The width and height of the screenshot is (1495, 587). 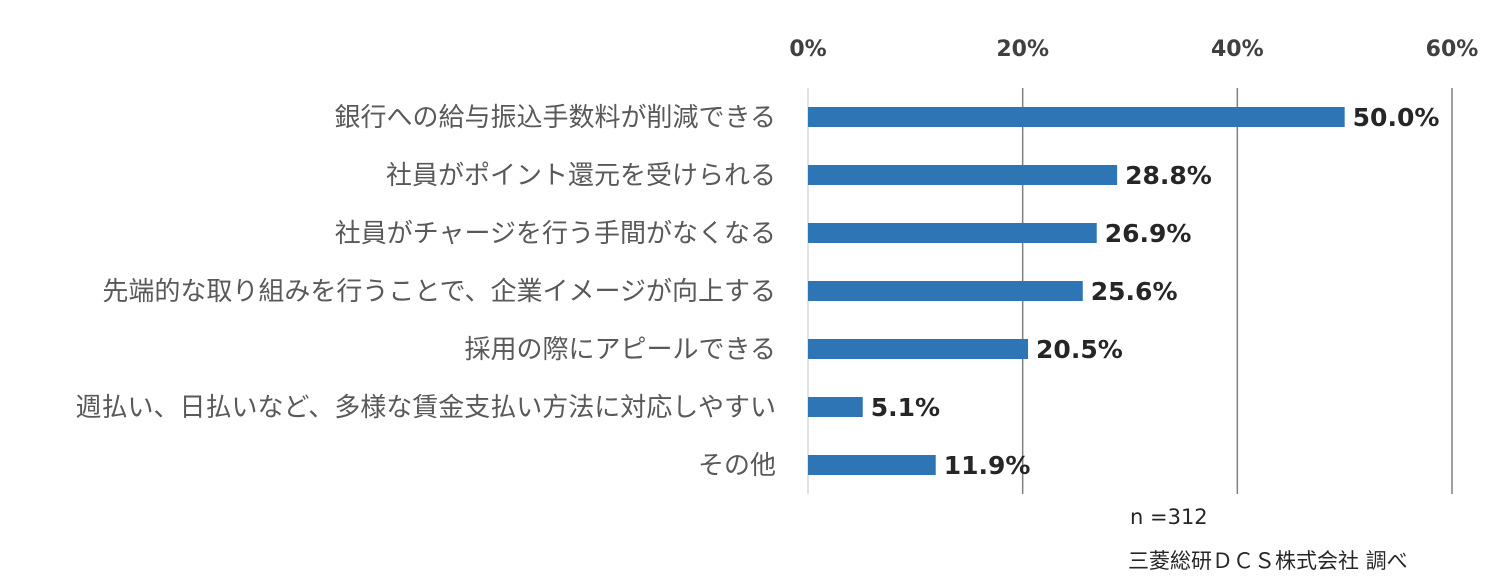 What do you see at coordinates (439, 292) in the screenshot?
I see `category-label: 先端的な取り組みを行うことで、企業イメージが向上する` at bounding box center [439, 292].